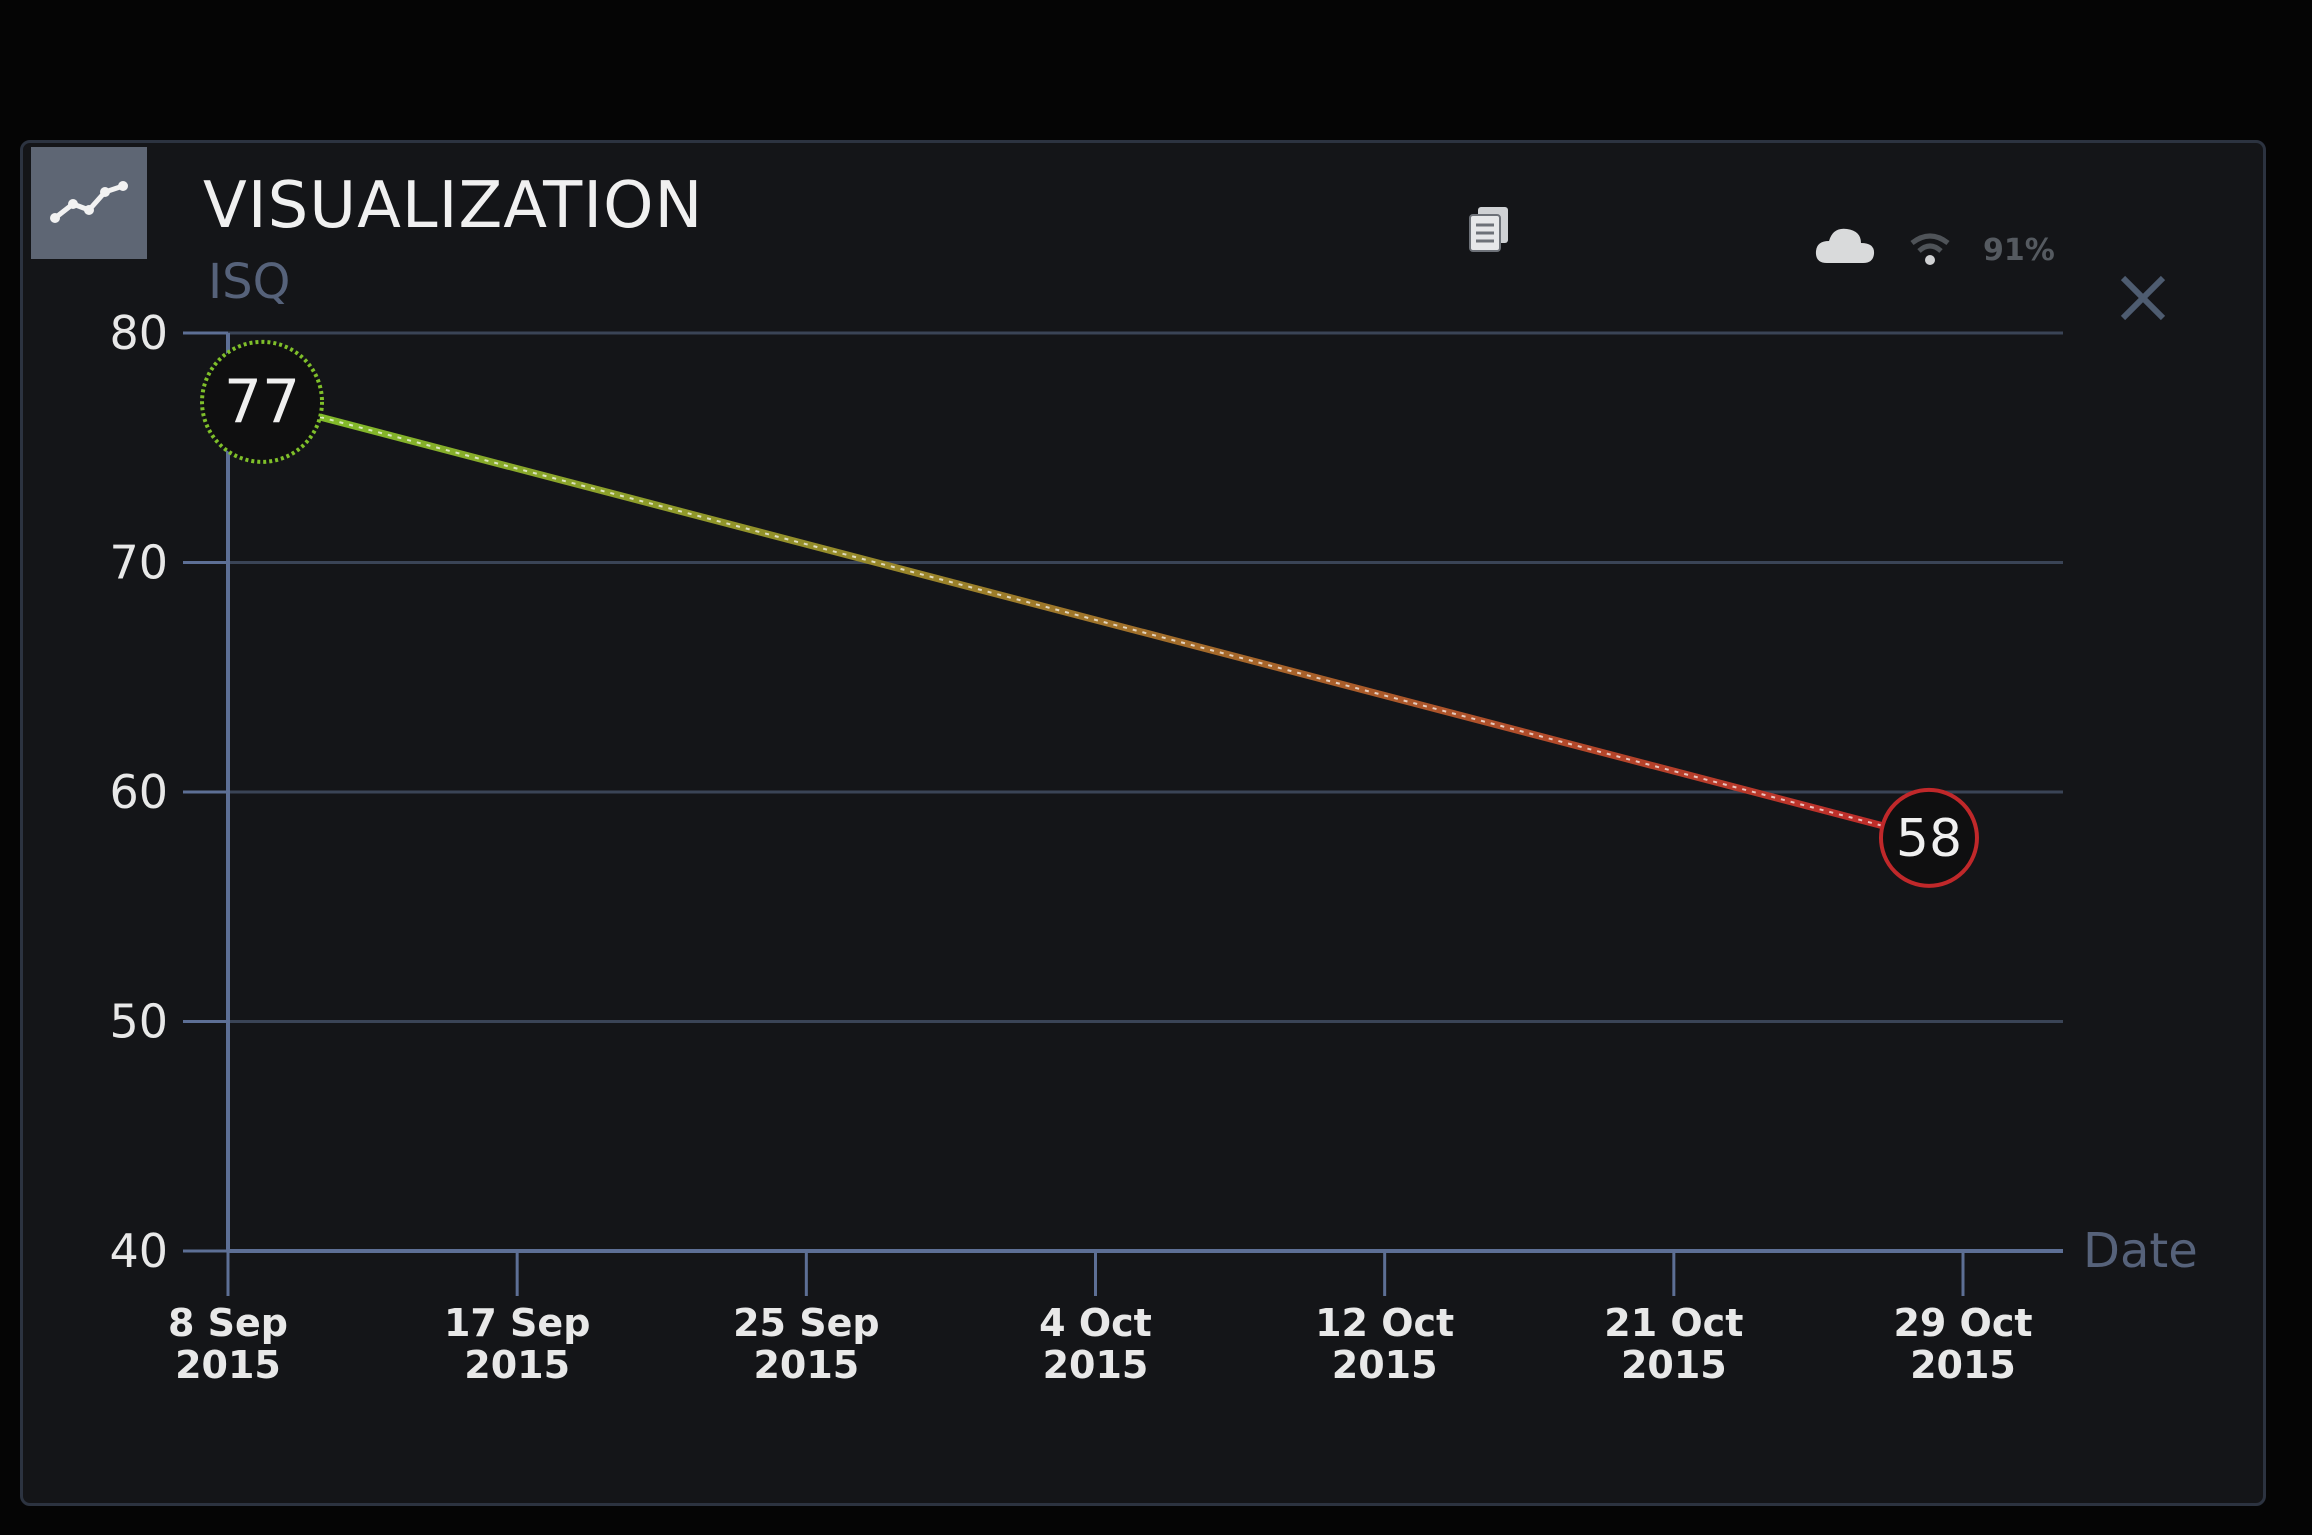 Image resolution: width=2312 pixels, height=1535 pixels. What do you see at coordinates (806, 1344) in the screenshot?
I see `x-tick-label: 25 Sep 2015` at bounding box center [806, 1344].